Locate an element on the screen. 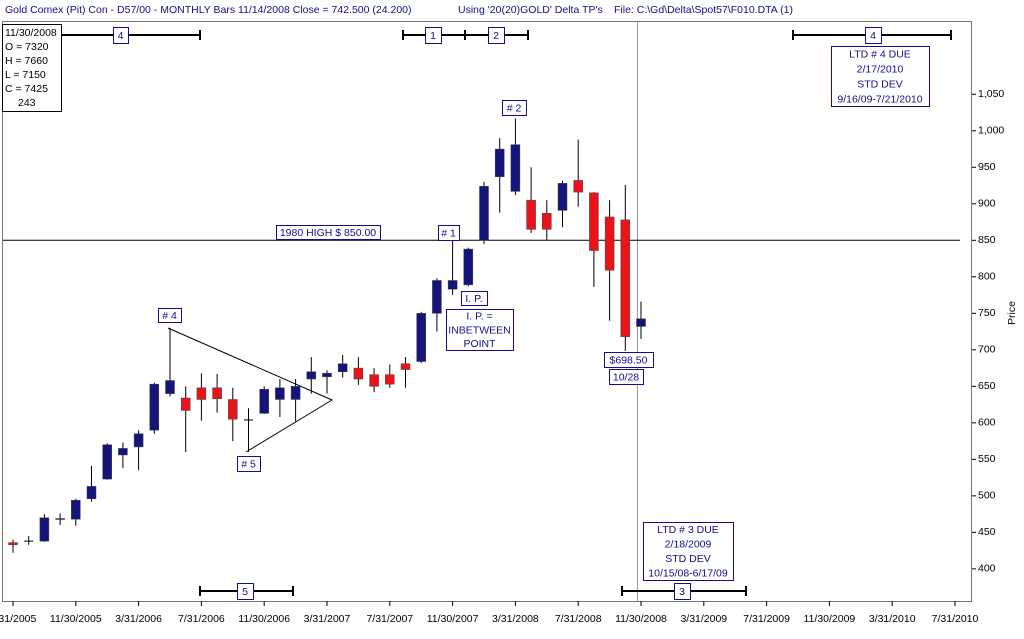  y-tick-label: 900 is located at coordinates (987, 204).